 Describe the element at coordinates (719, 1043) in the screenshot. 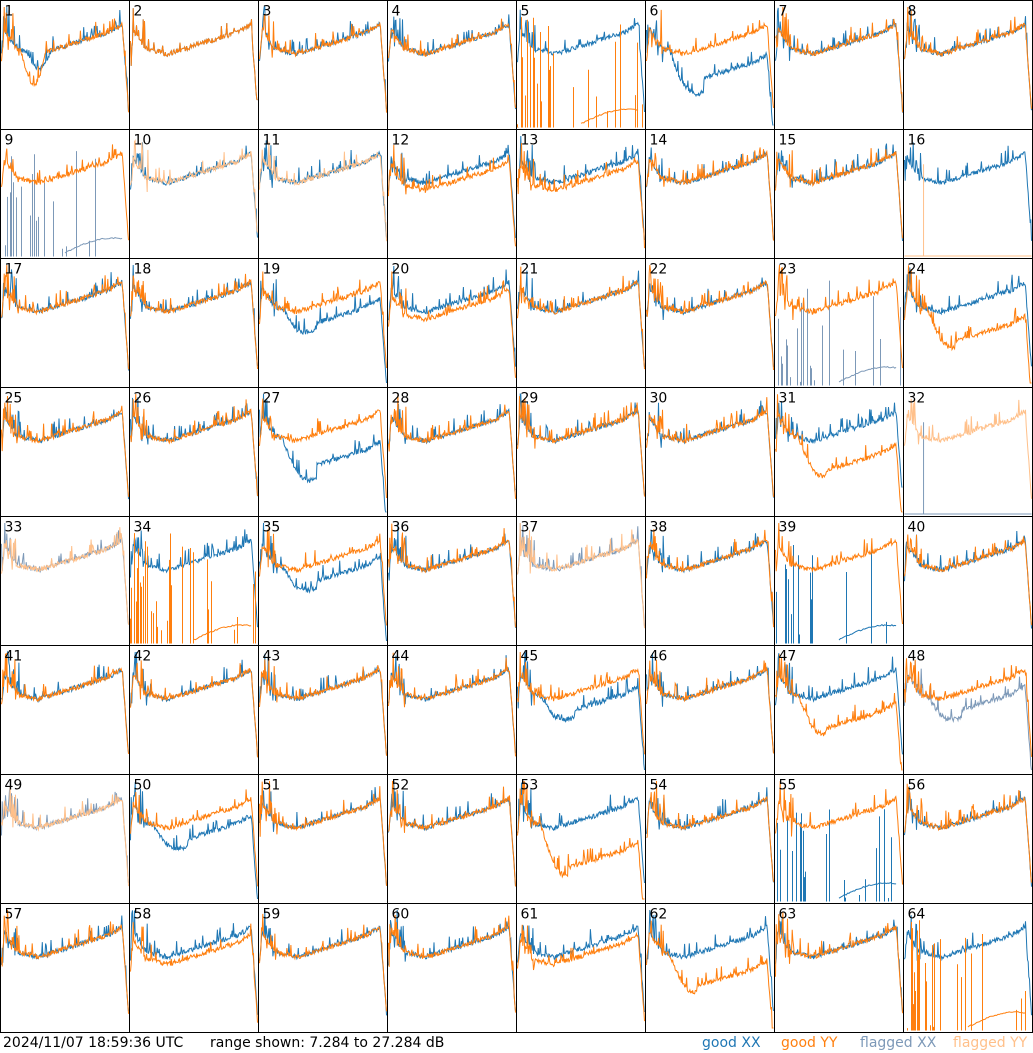

I see `legend-good-xx-label: good` at that location.